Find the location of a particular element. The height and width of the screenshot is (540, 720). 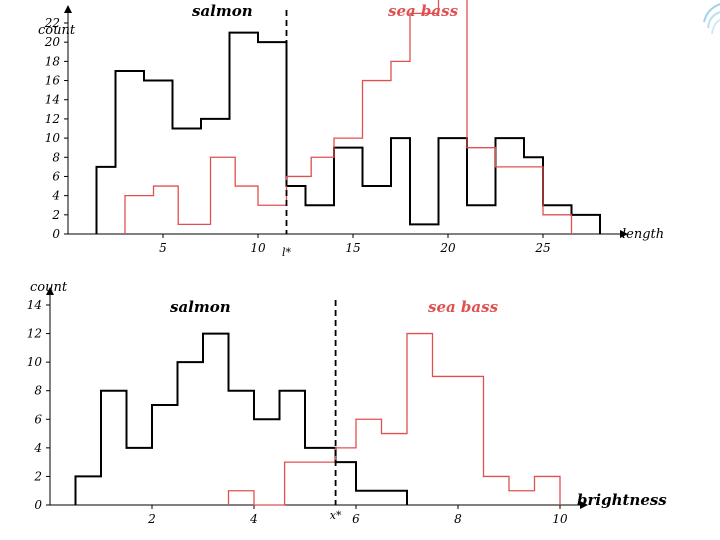

y-tick-label: 18 is located at coordinates (53, 61).